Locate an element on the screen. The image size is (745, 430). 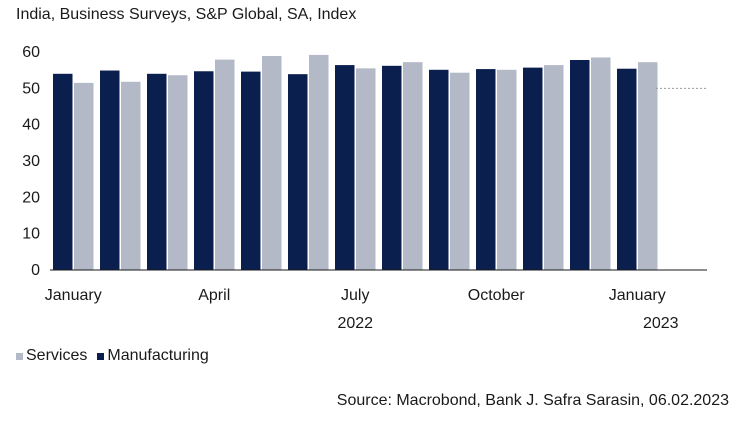
legend-item-services: Services is located at coordinates (51, 356).